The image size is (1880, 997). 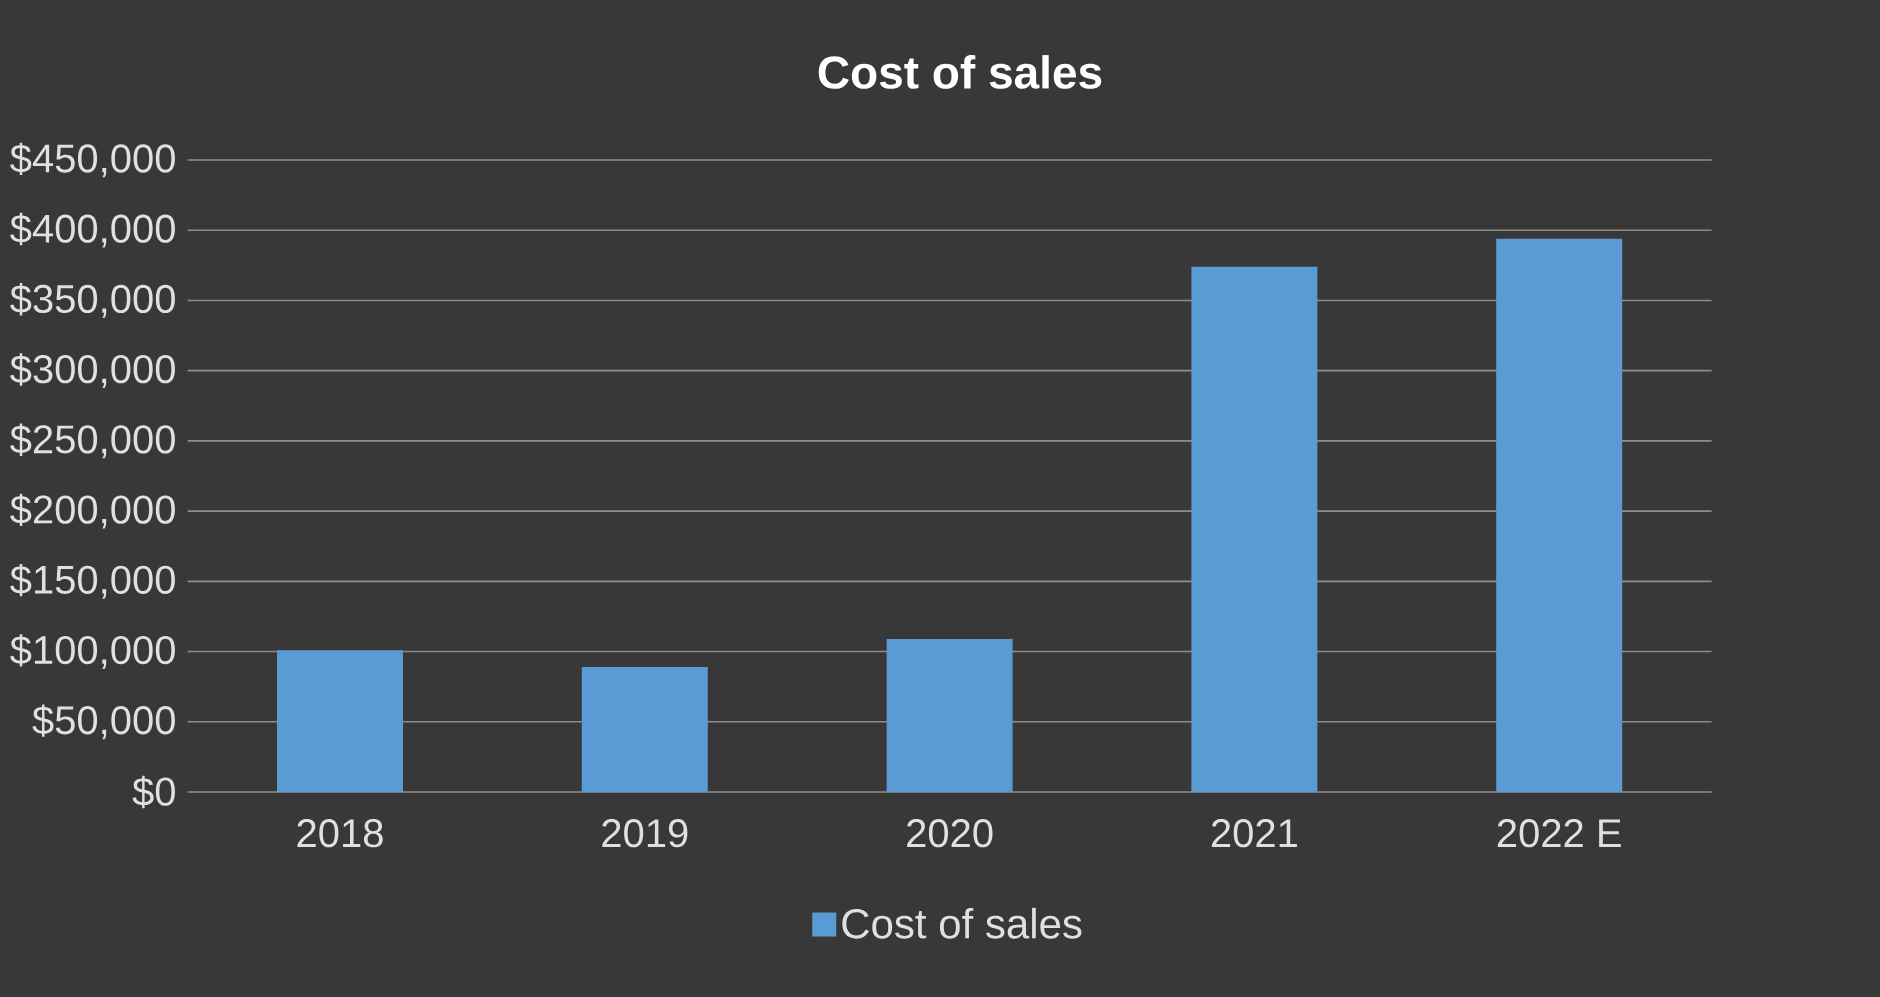 What do you see at coordinates (340, 833) in the screenshot?
I see `x-tick-label: 2018` at bounding box center [340, 833].